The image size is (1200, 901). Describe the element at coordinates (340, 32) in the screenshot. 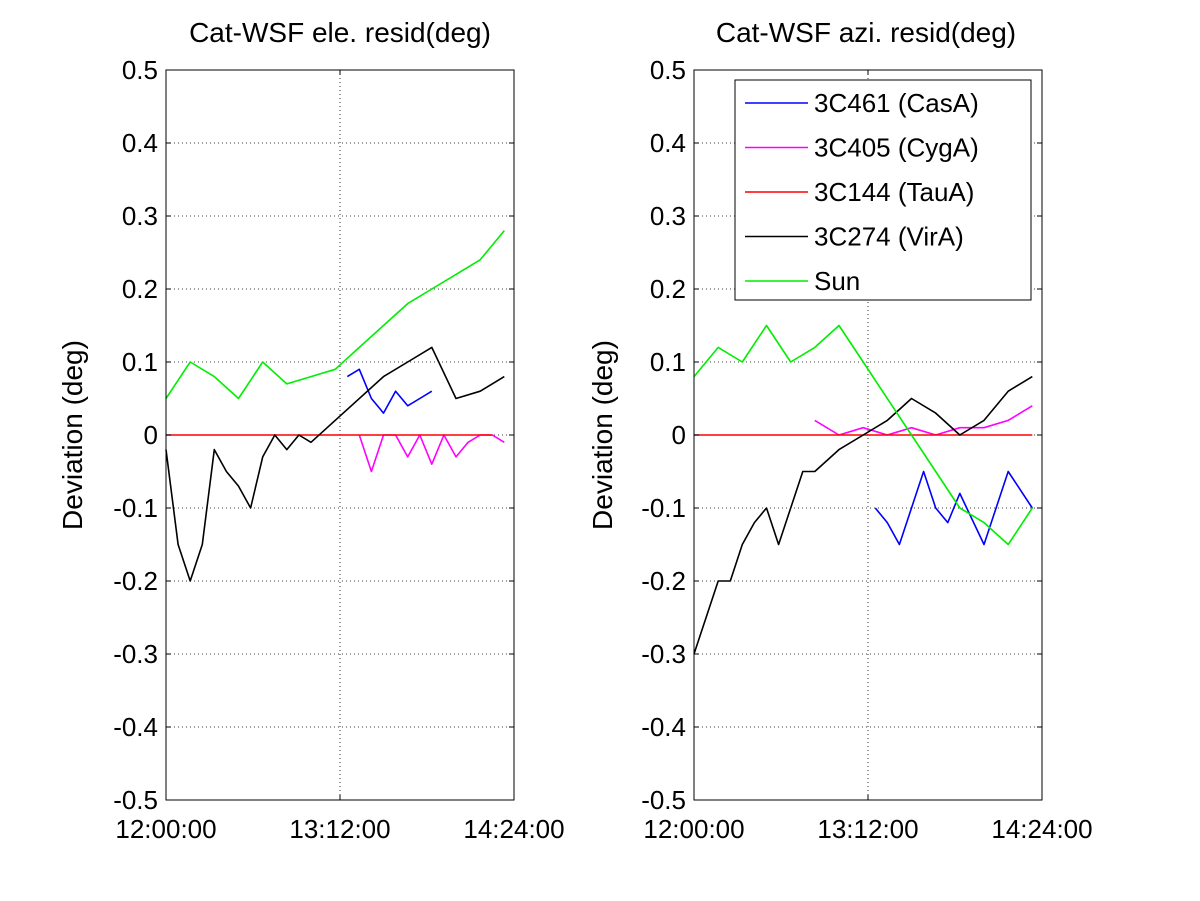

I see `chart-title-elevation: Cat-WSF ele. resid(deg)` at that location.